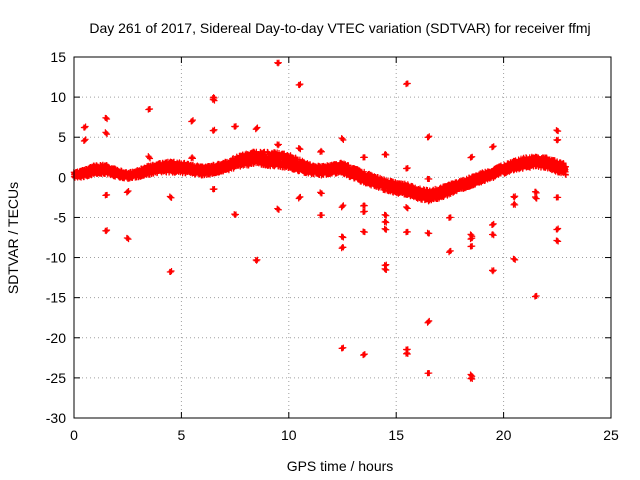  Describe the element at coordinates (62, 137) in the screenshot. I see `y-tick-label: 5` at that location.